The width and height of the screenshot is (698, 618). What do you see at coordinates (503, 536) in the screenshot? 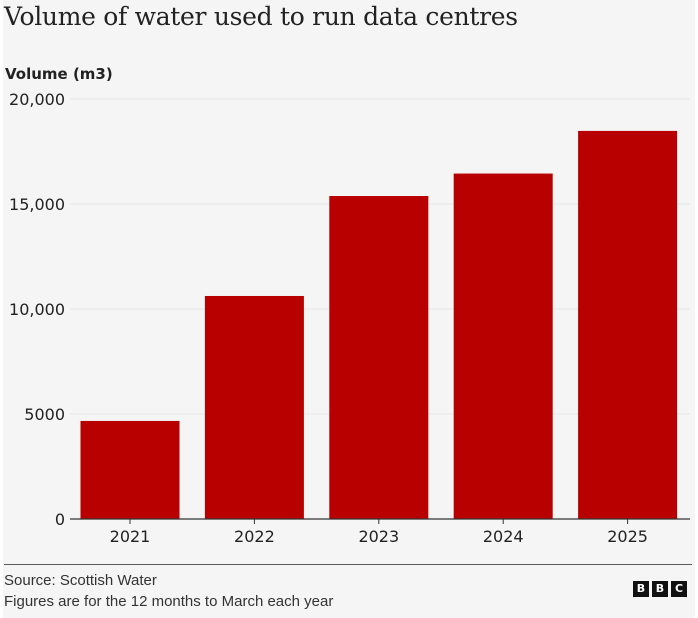
I see `x-tick-label: 2024` at bounding box center [503, 536].